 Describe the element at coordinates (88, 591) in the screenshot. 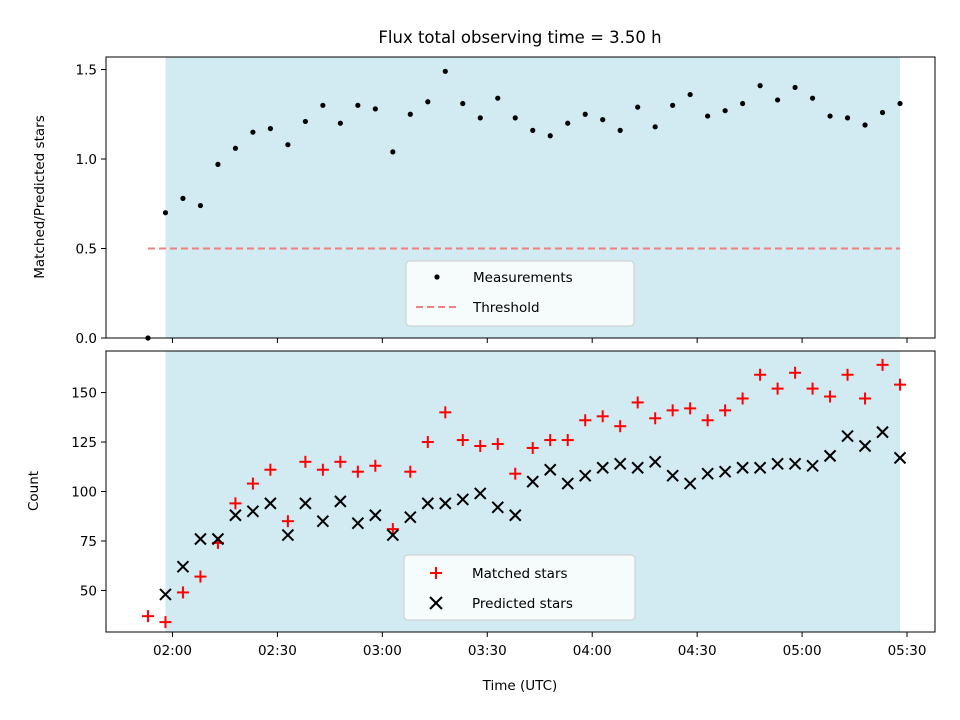

I see `y-tick-label: 50` at that location.